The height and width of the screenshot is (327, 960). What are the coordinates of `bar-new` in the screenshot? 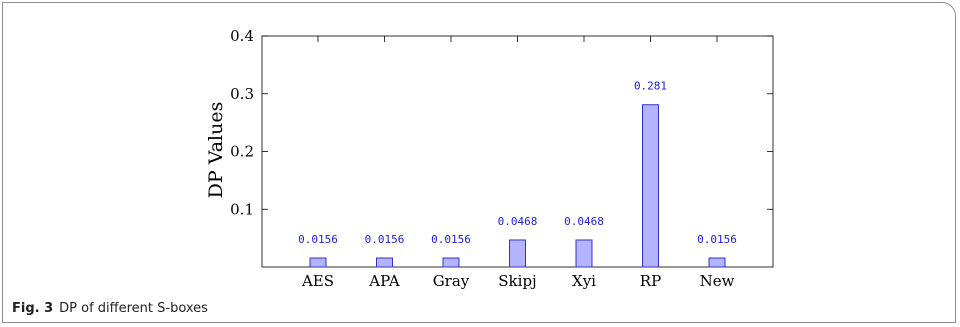 It's located at (717, 262).